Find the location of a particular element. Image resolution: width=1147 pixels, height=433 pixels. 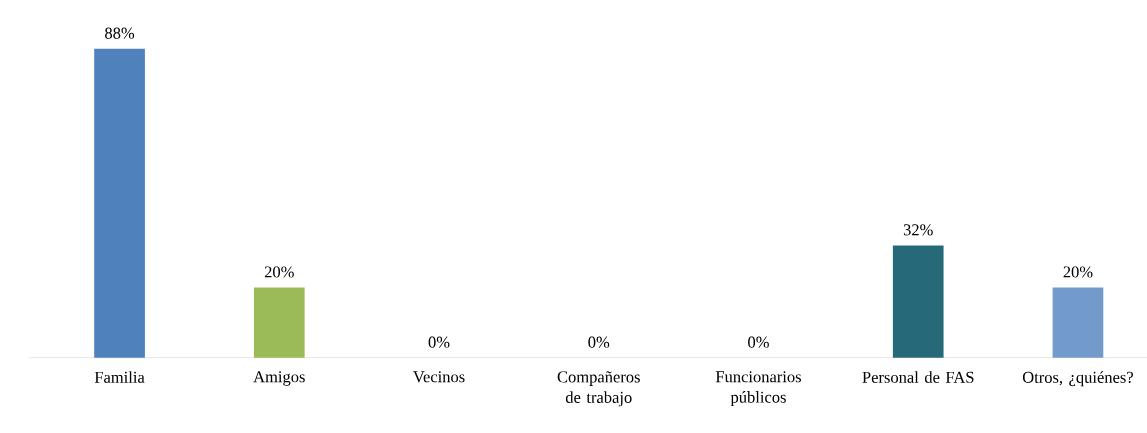

data-label: 88% is located at coordinates (120, 33).